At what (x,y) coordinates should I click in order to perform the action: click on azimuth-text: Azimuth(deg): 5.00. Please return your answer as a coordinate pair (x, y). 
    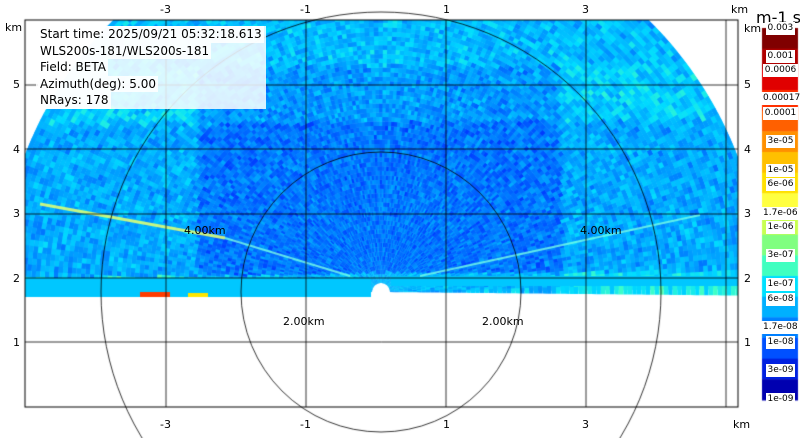
    Looking at the image, I should click on (98, 83).